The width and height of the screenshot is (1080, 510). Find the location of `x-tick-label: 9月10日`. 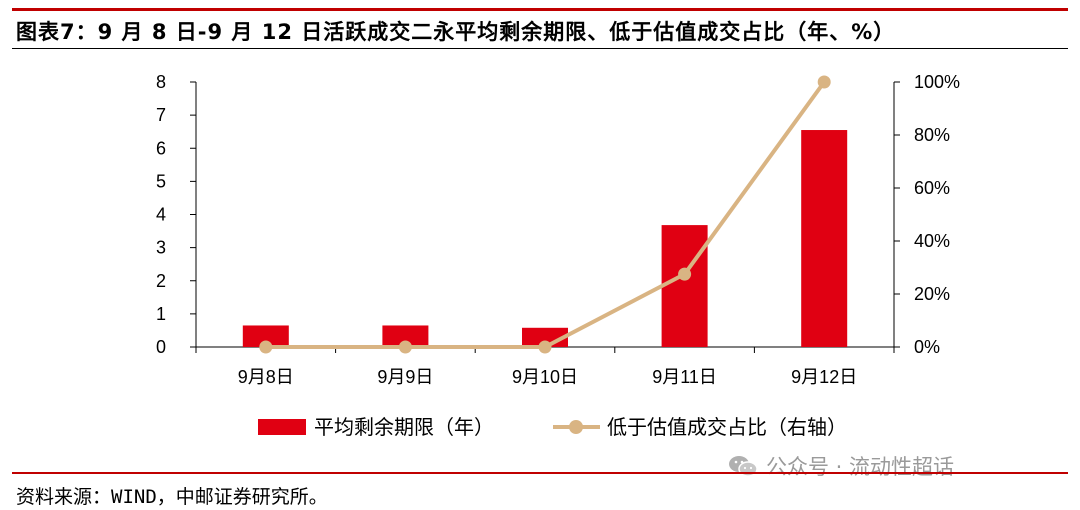

x-tick-label: 9月10日 is located at coordinates (545, 377).